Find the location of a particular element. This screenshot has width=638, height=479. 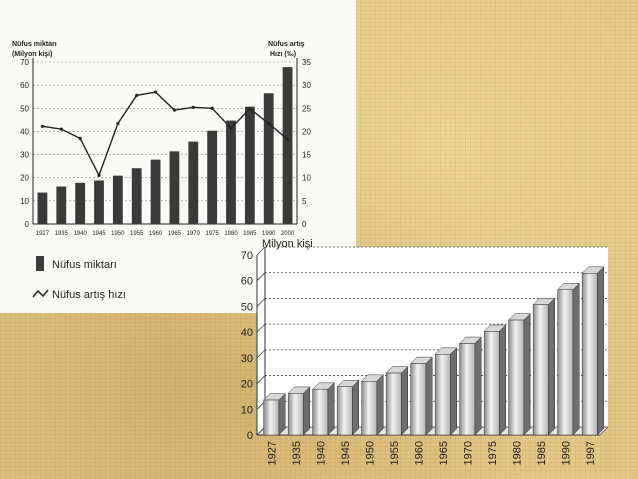

y-axis-title-unit: (Milyon kişi) is located at coordinates (32, 54).